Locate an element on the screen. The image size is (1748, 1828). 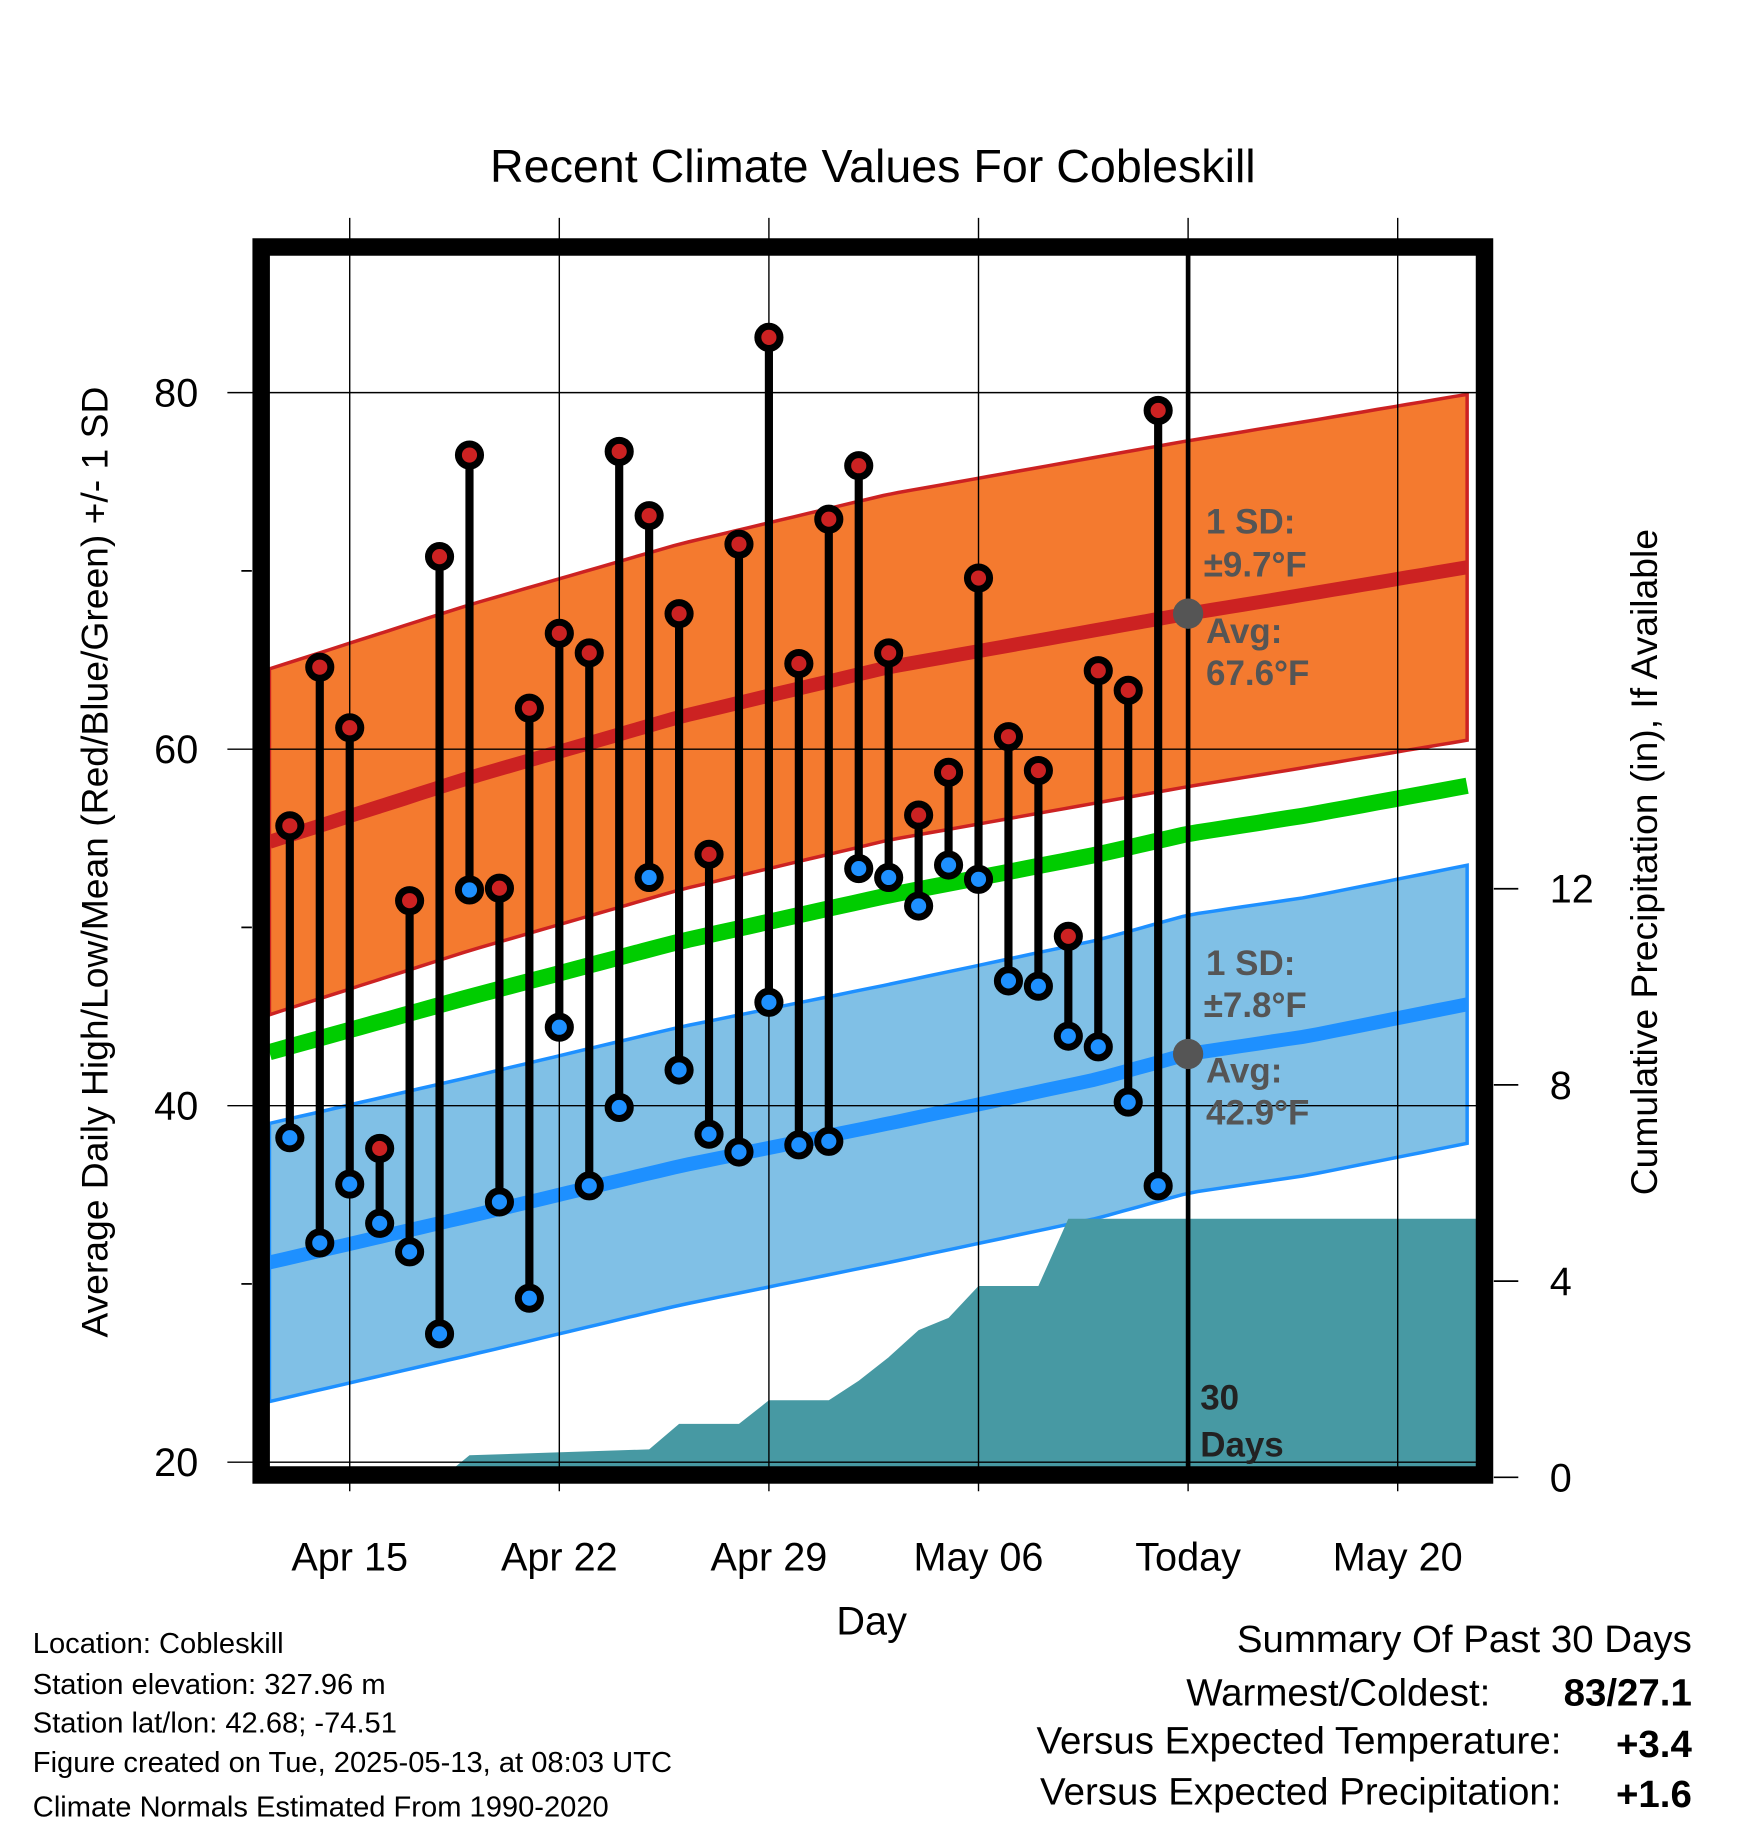
window-days-unit: Days is located at coordinates (1242, 1444).